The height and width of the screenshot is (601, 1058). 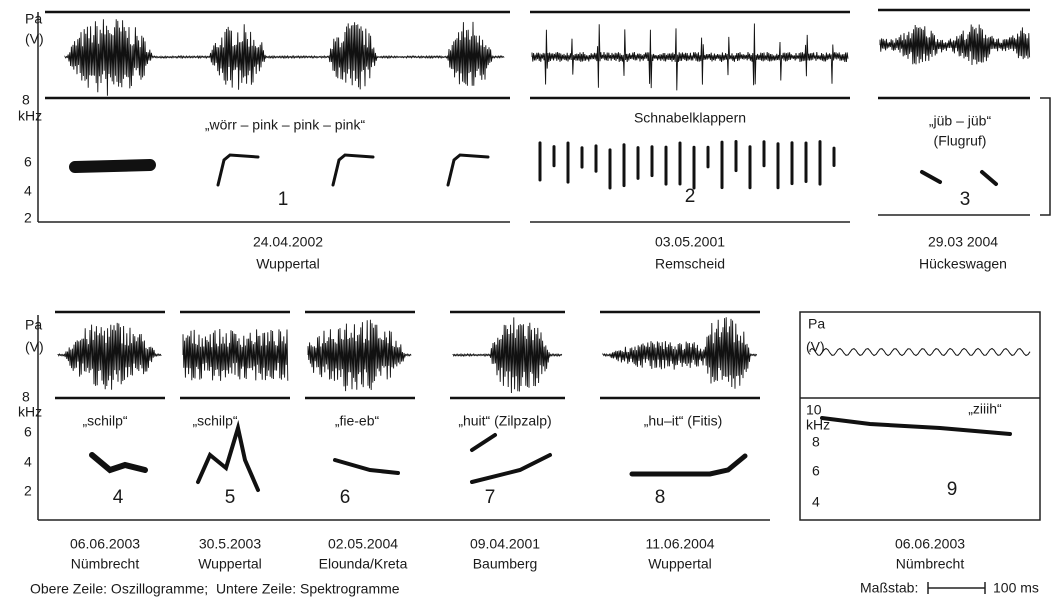 I want to click on panel-number: 2, so click(x=690, y=196).